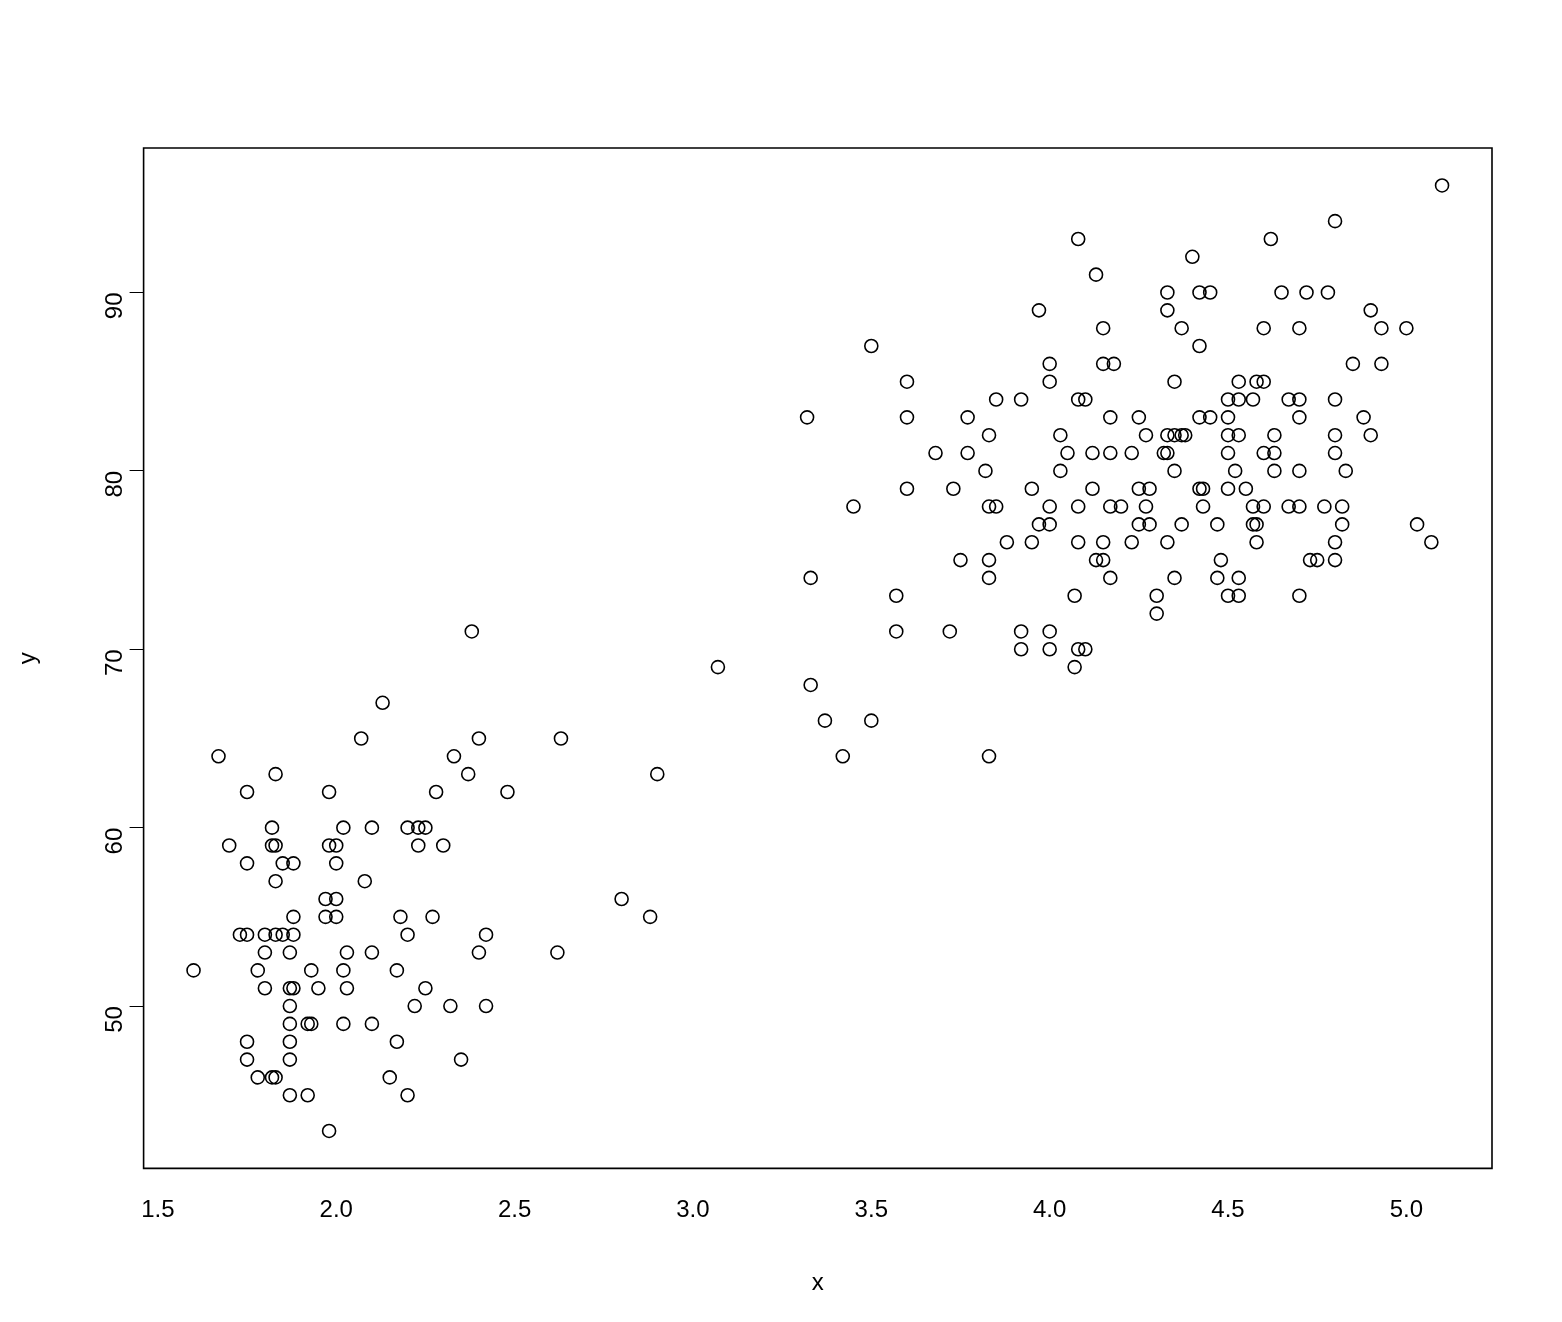  I want to click on x-axis-title: x, so click(817, 1282).